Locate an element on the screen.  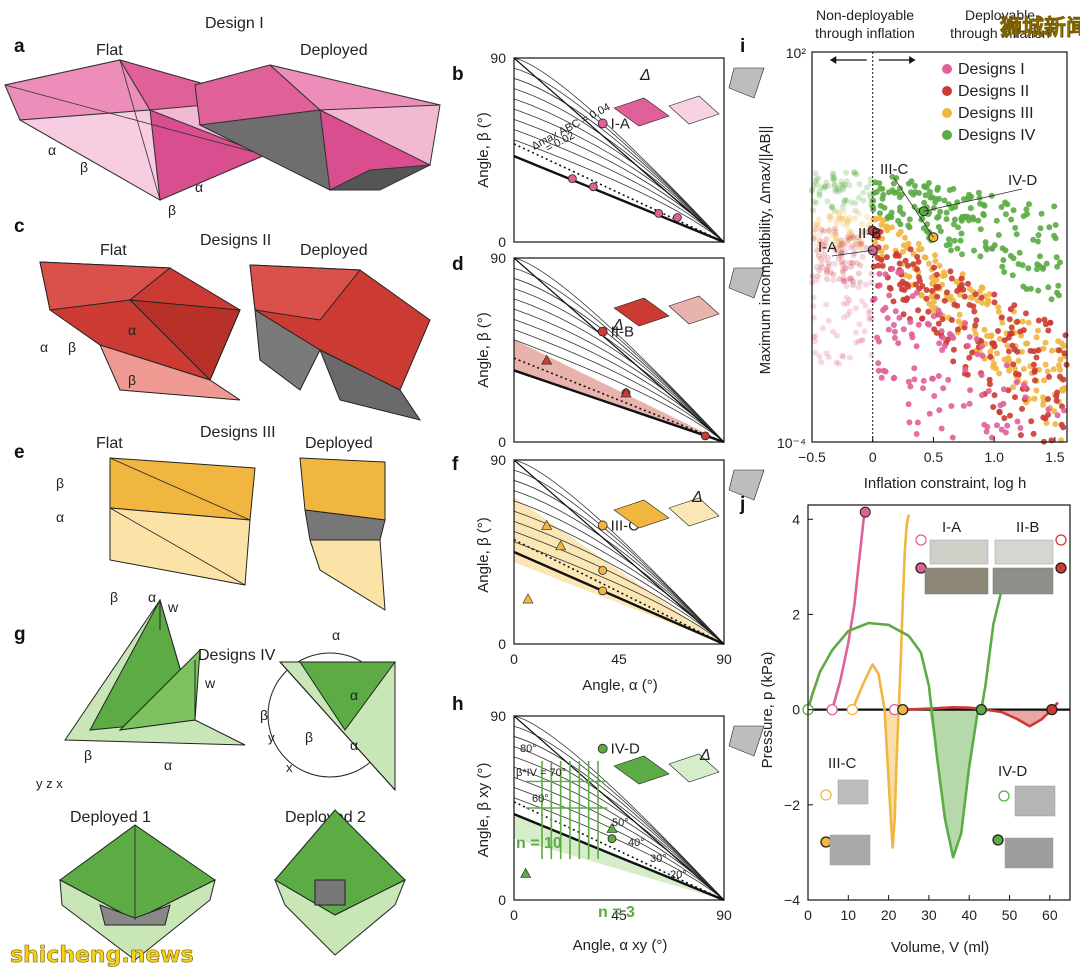
panel-g-title: Designs IV is located at coordinates (237, 655).